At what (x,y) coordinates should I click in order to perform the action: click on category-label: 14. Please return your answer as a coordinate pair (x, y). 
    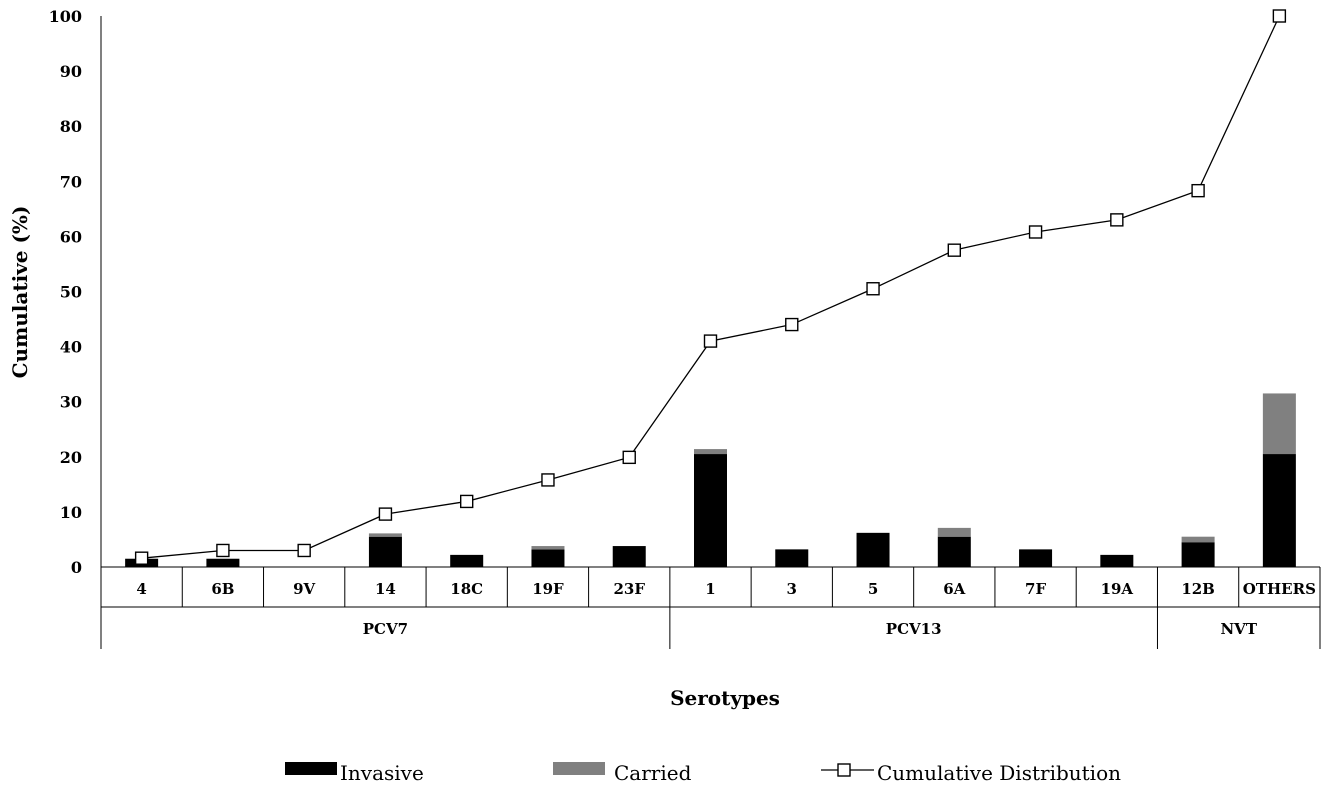
    Looking at the image, I should click on (385, 589).